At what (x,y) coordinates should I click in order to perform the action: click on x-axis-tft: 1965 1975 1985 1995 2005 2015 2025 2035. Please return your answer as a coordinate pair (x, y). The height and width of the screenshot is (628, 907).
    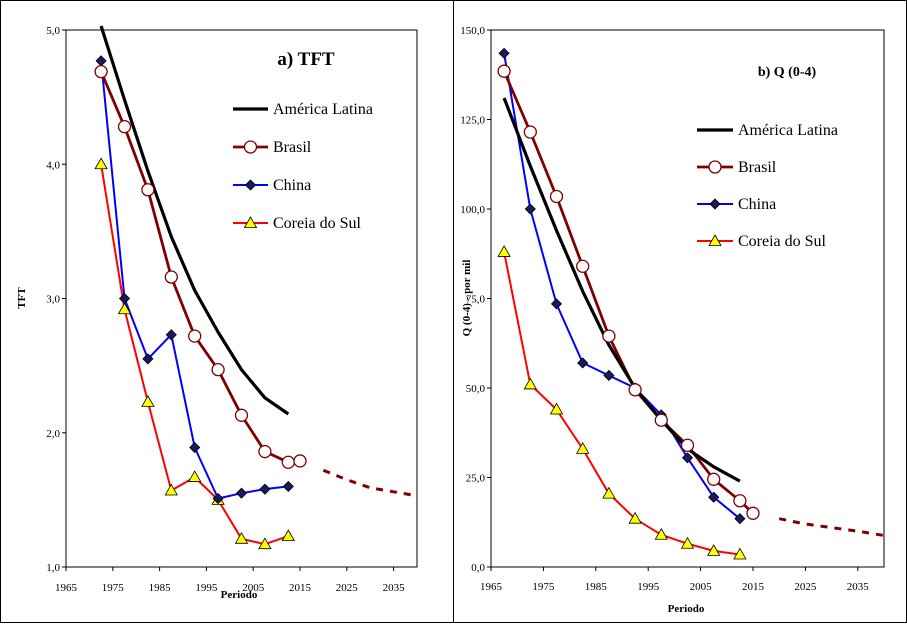
    Looking at the image, I should click on (230, 580).